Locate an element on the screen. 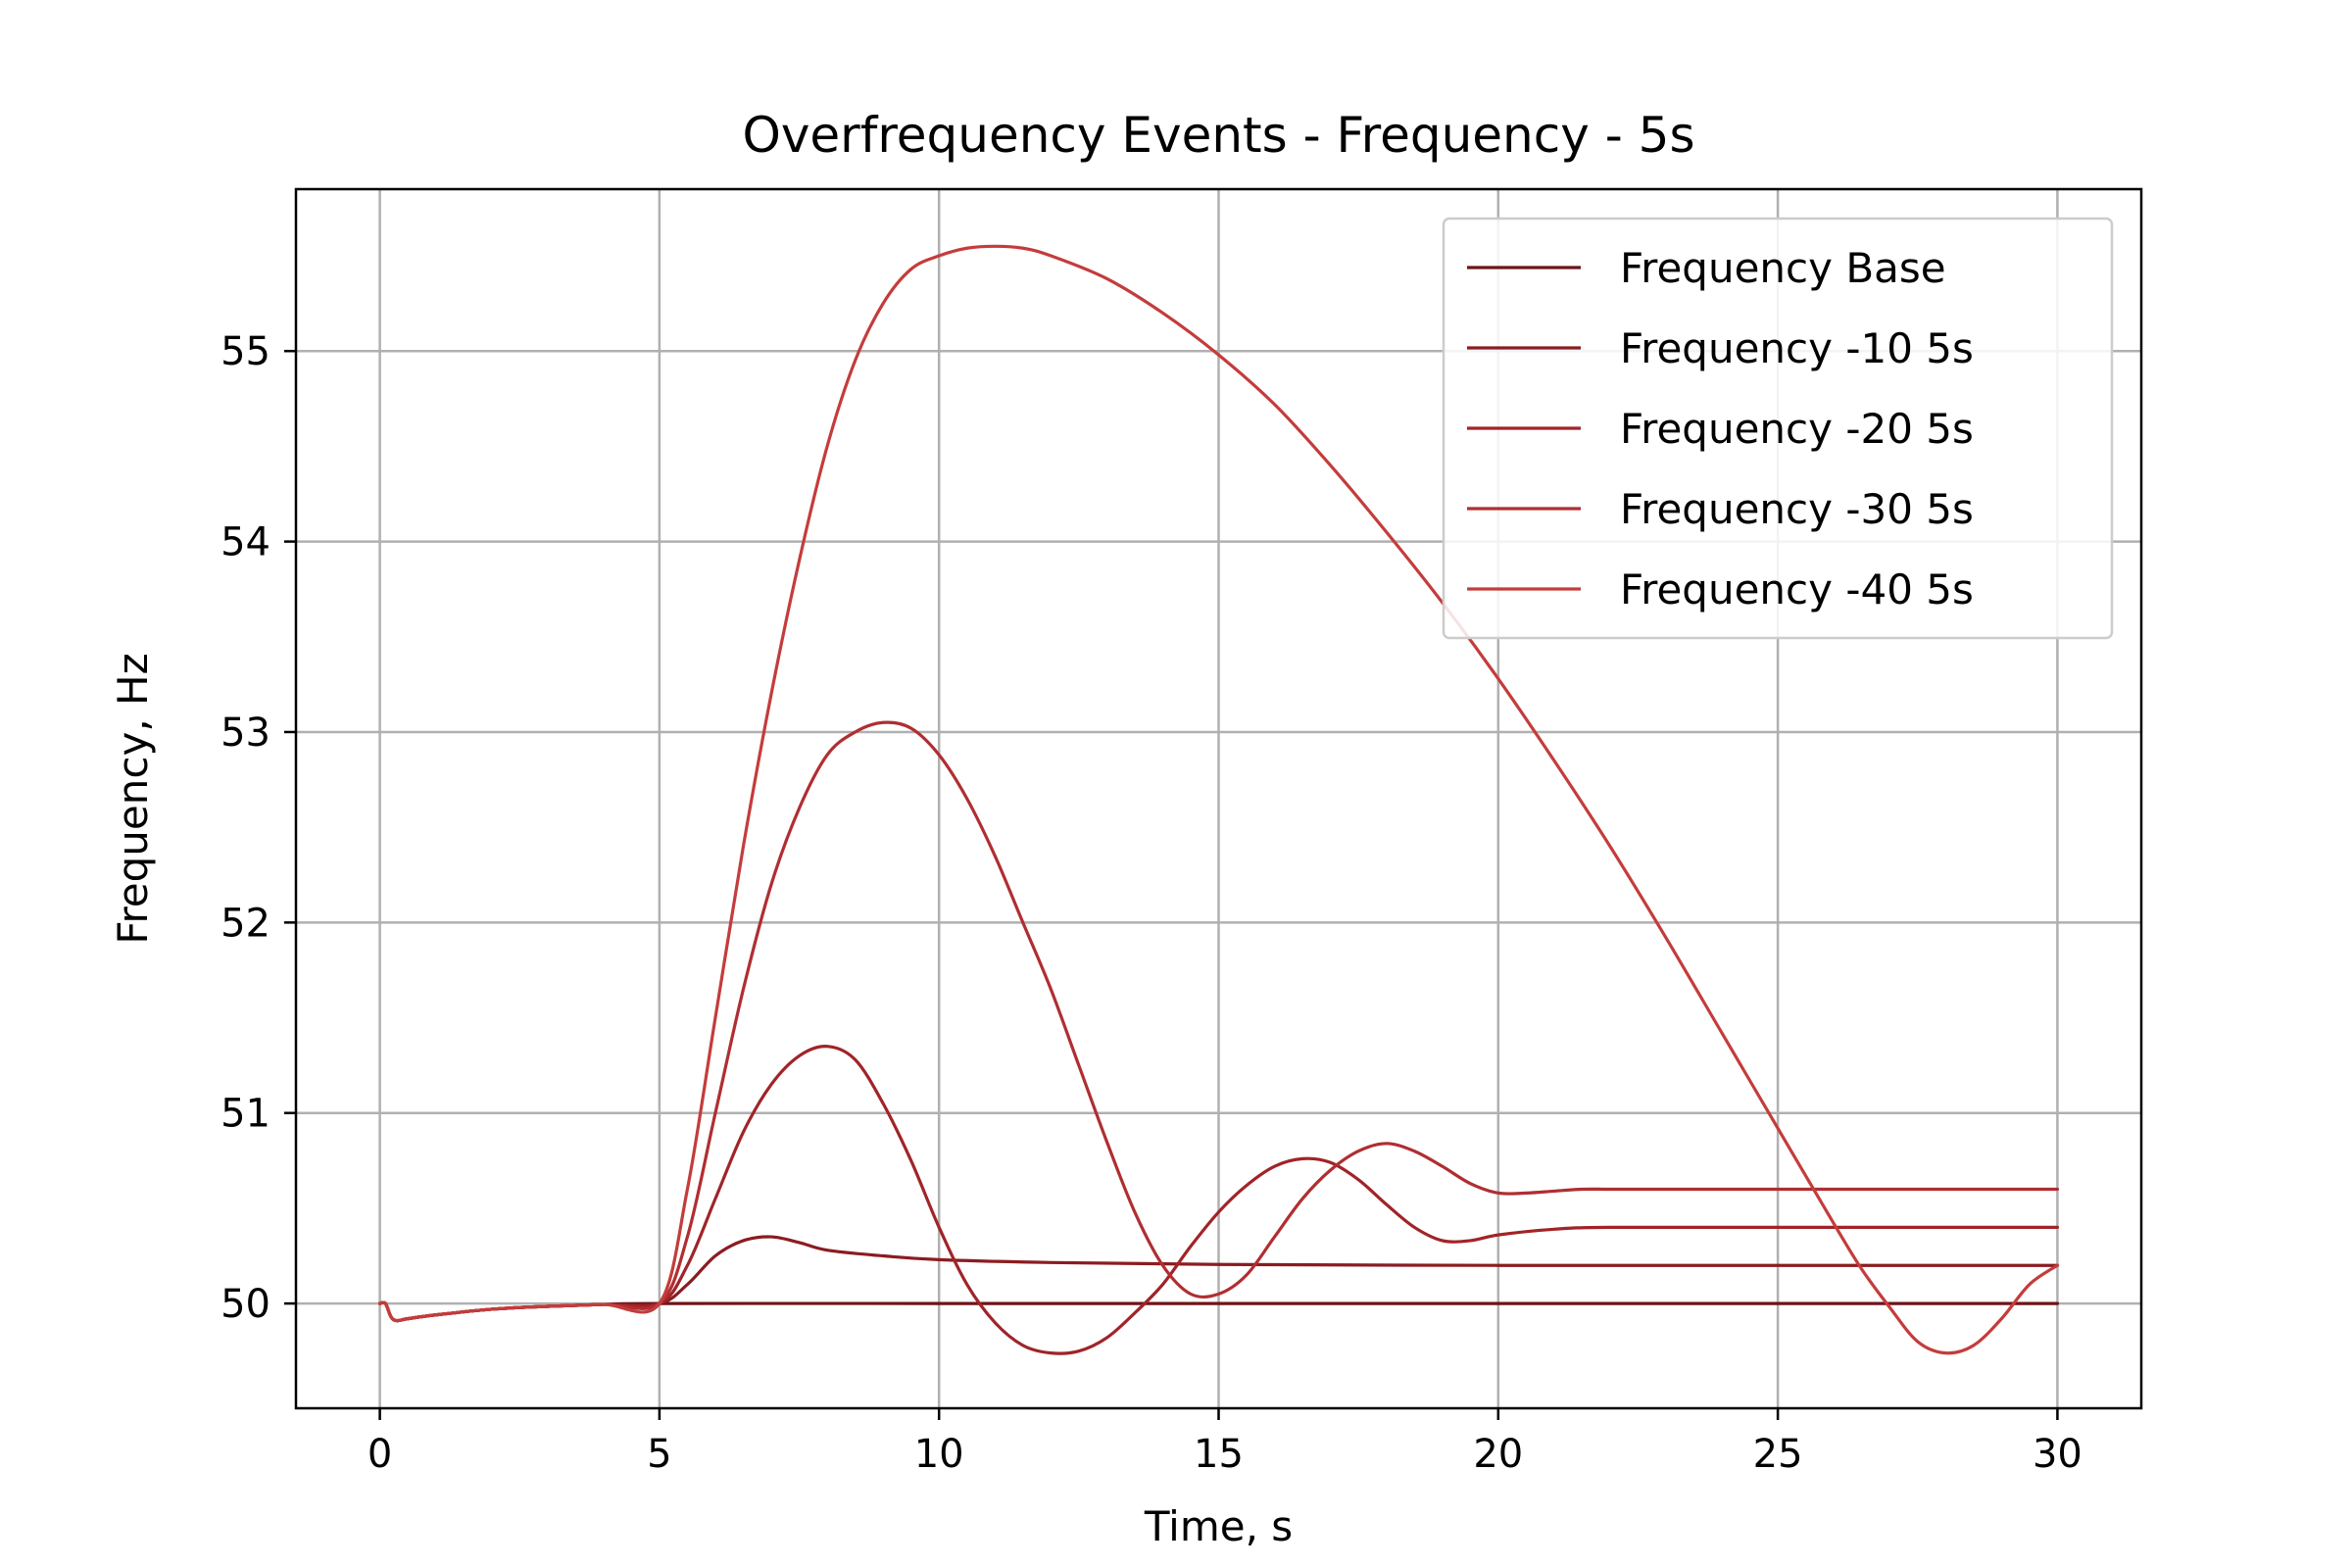  legend-label: Frequency -20 5s is located at coordinates (1797, 429).